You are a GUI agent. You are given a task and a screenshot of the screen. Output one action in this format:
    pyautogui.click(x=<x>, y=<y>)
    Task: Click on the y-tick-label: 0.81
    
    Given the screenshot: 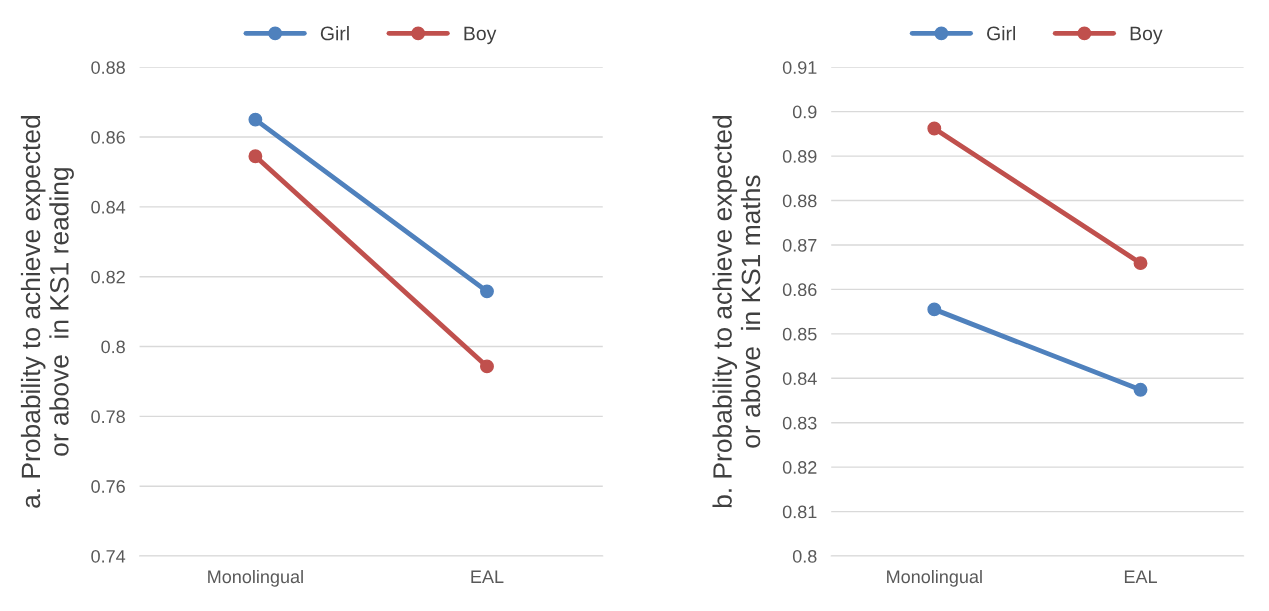 What is the action you would take?
    pyautogui.click(x=799, y=512)
    